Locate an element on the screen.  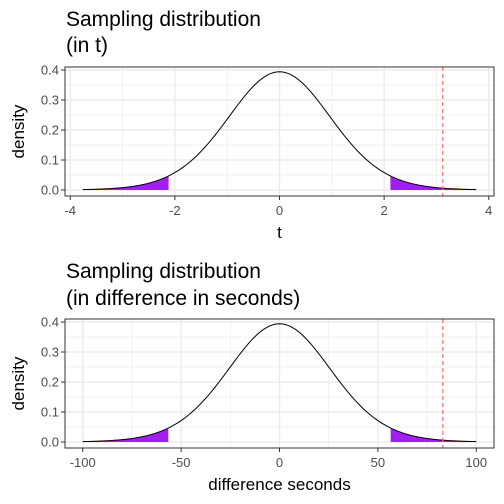
x-tick-label: -100 is located at coordinates (83, 462).